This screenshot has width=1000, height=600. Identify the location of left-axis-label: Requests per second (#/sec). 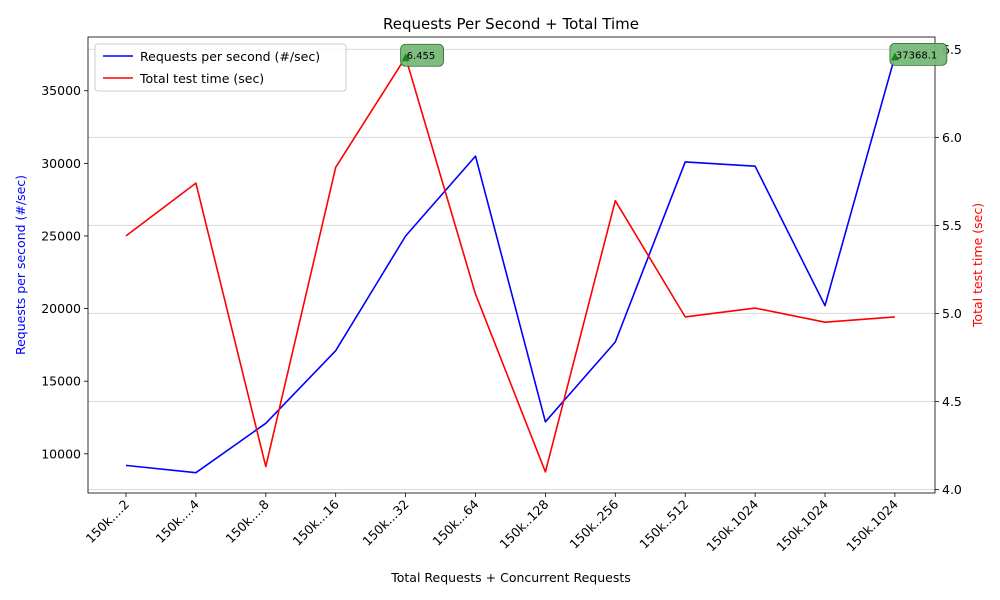
(20, 265).